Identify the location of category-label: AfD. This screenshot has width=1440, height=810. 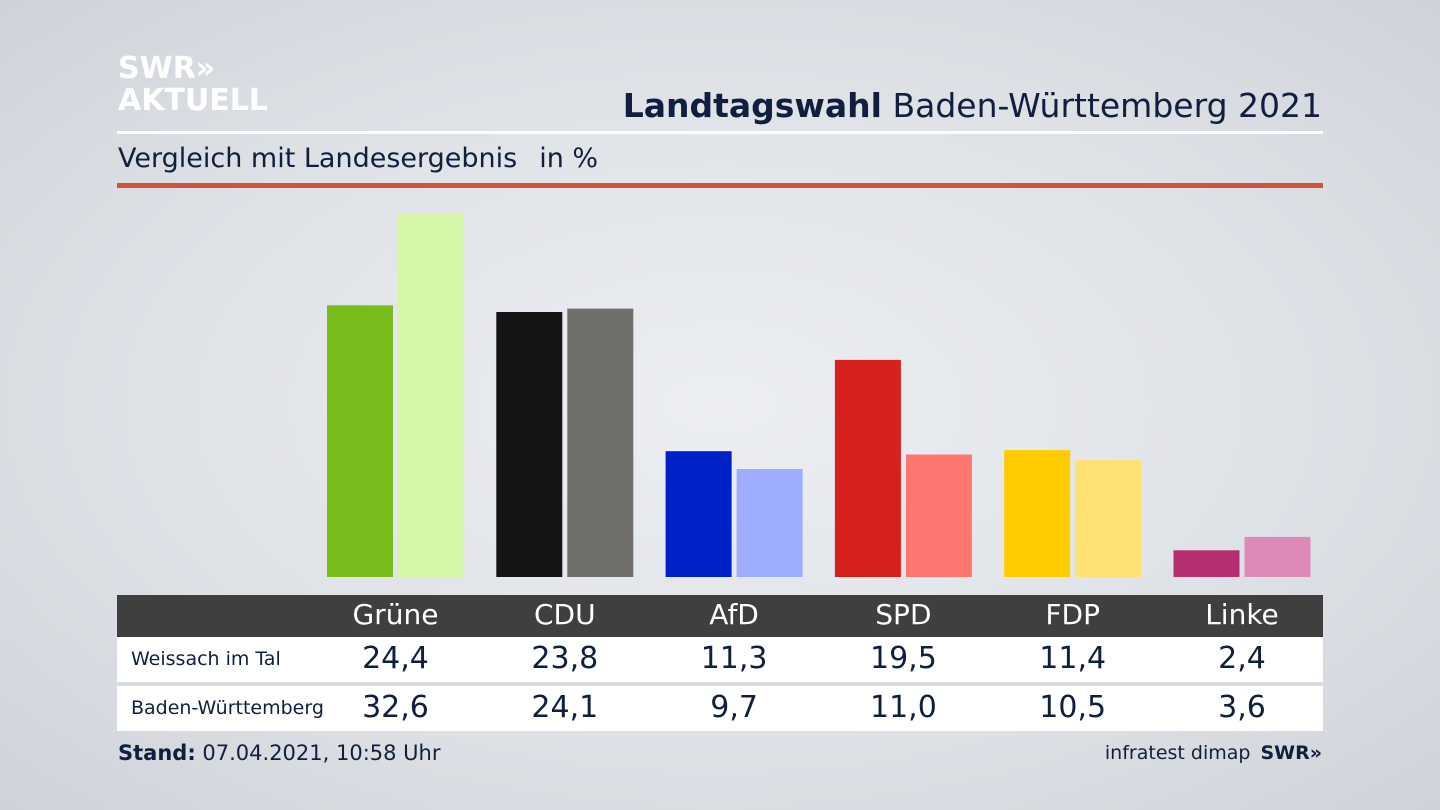
(734, 614).